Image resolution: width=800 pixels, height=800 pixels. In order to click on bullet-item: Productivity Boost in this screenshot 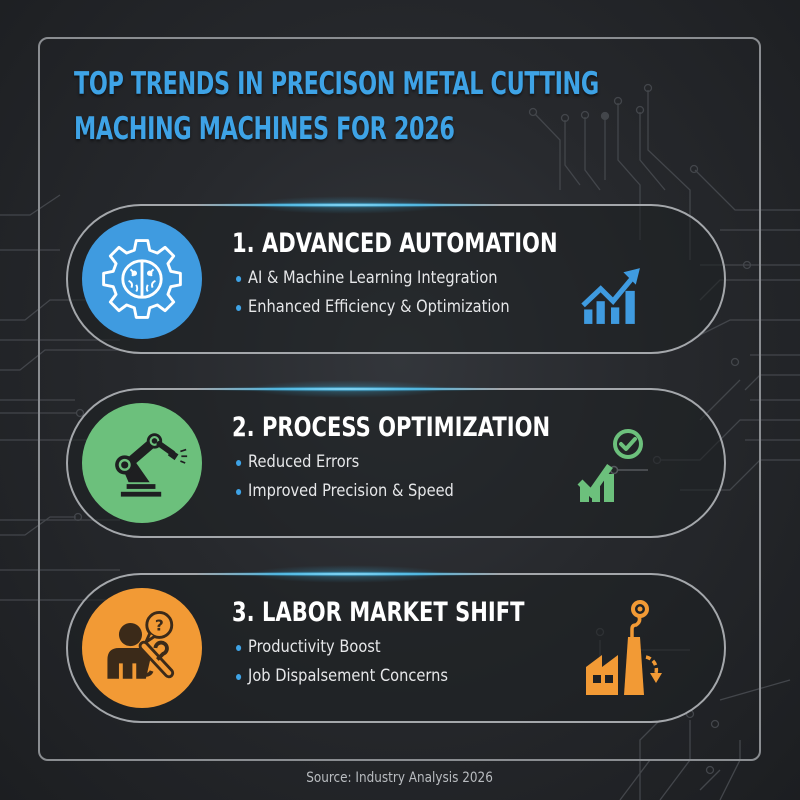, I will do `click(342, 647)`.